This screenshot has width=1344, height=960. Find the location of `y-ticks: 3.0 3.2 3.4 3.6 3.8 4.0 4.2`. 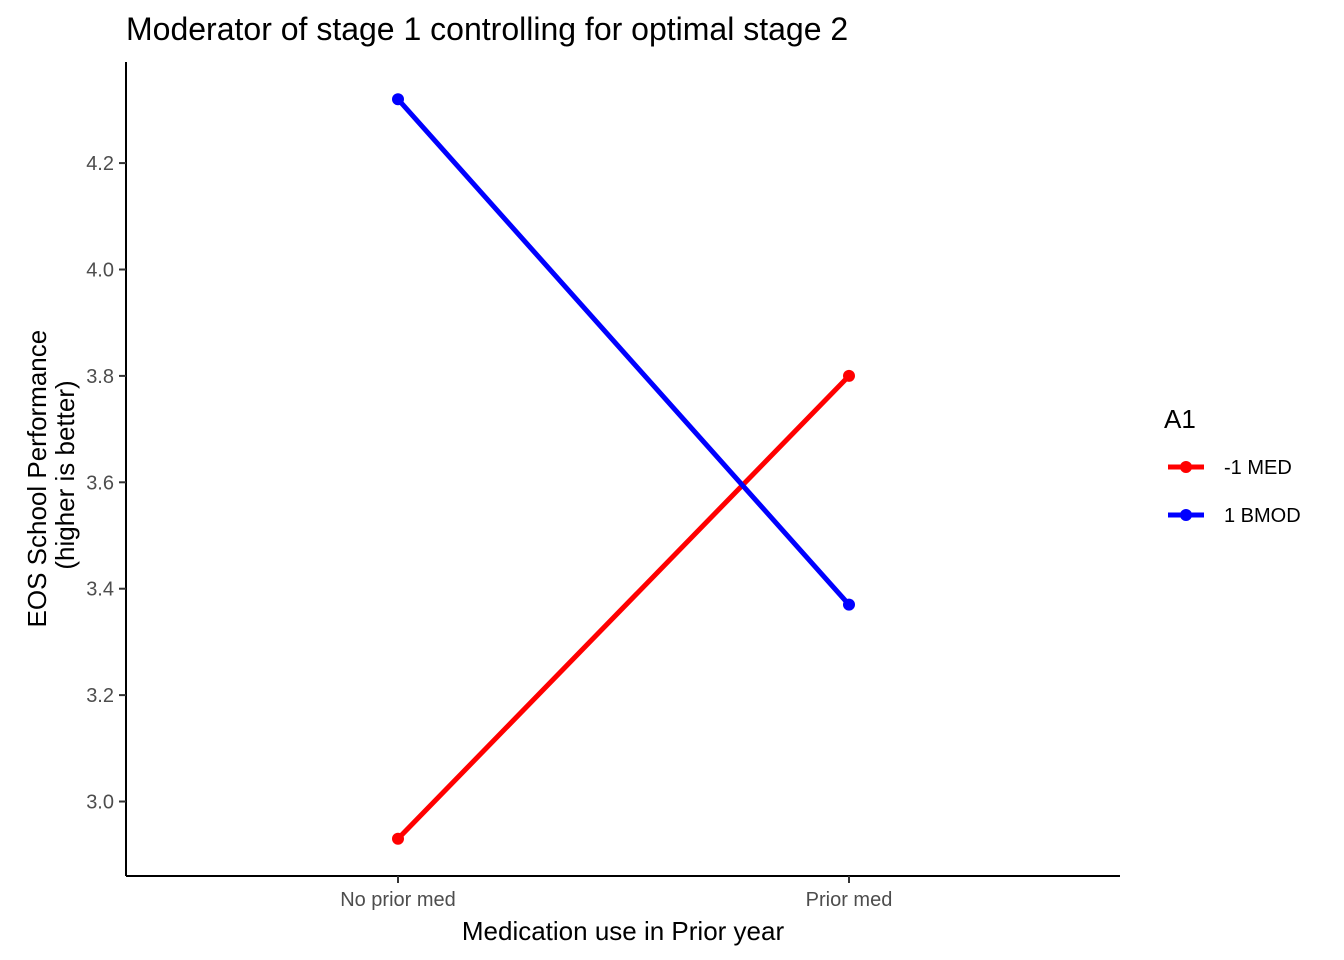

y-ticks: 3.0 3.2 3.4 3.6 3.8 4.0 4.2 is located at coordinates (106, 483).